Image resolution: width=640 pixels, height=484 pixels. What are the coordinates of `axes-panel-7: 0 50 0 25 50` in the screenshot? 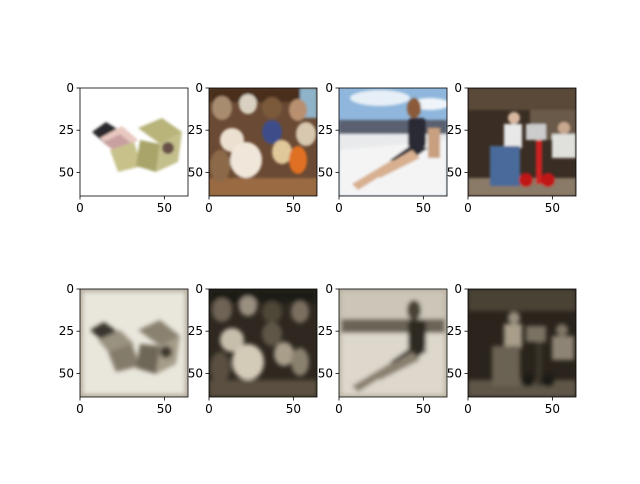 It's located at (512, 349).